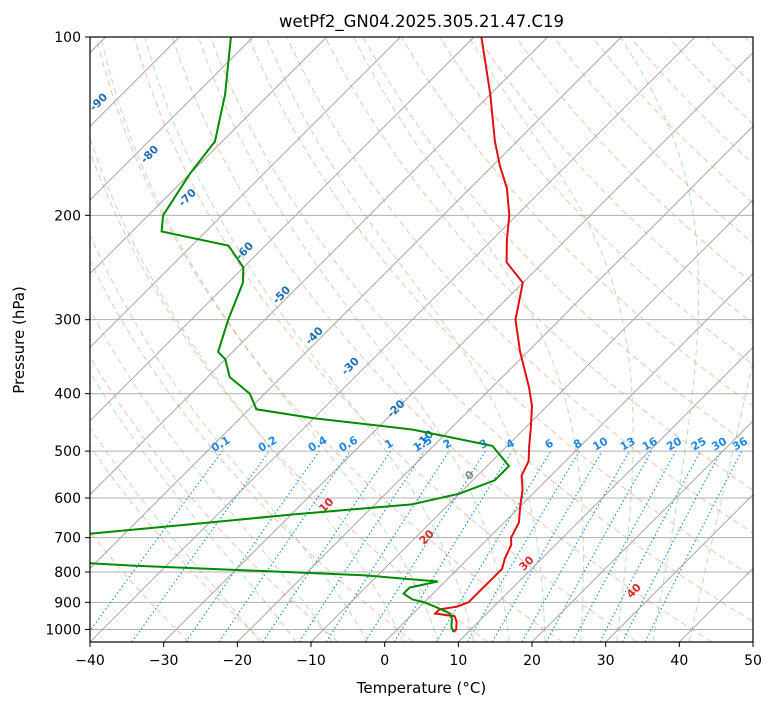 This screenshot has height=708, width=775. Describe the element at coordinates (63, 630) in the screenshot. I see `y-tick-label: 1000` at that location.